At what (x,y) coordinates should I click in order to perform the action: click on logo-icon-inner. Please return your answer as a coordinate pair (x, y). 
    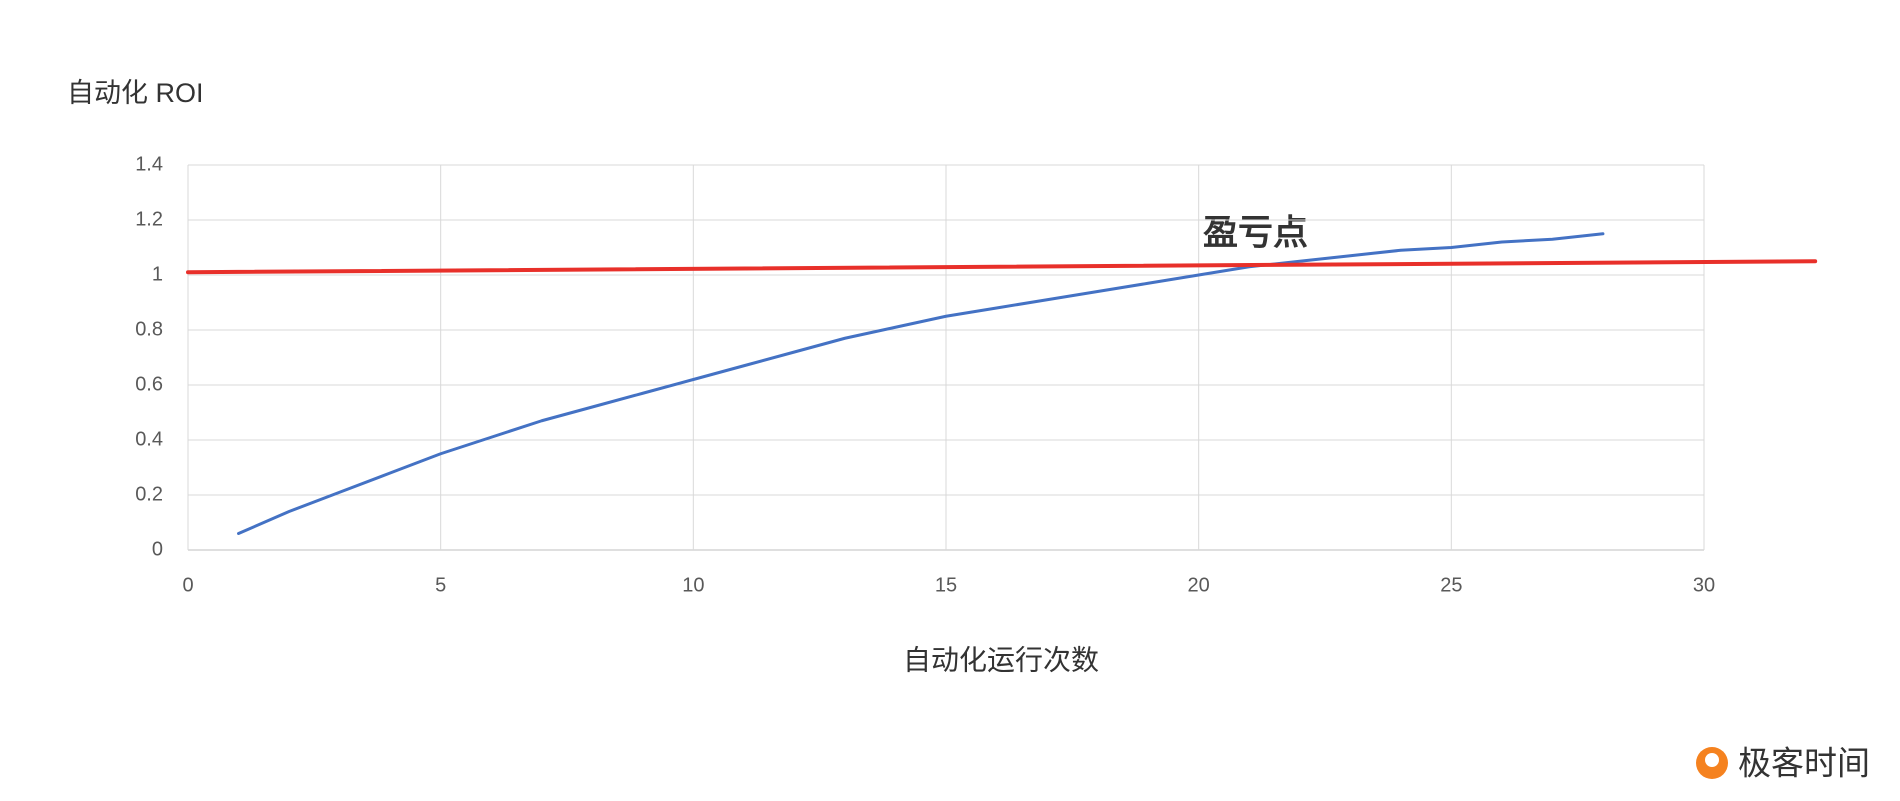
    Looking at the image, I should click on (1712, 760).